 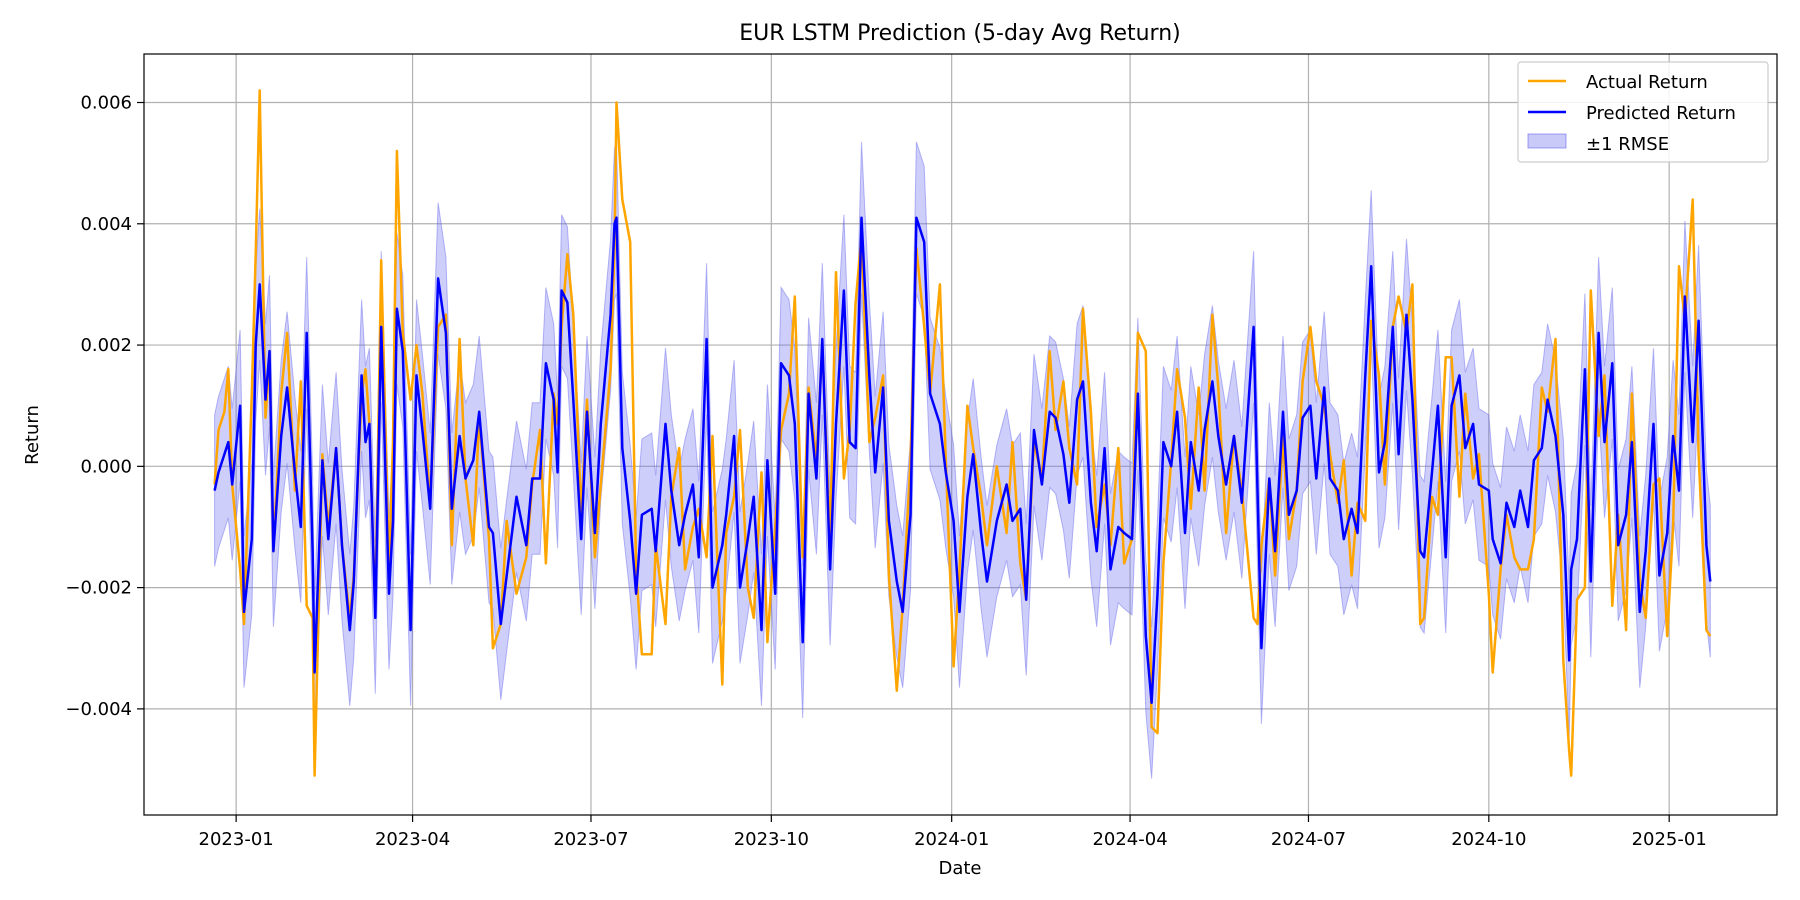 What do you see at coordinates (590, 839) in the screenshot?
I see `x-tick-label: 2023-07` at bounding box center [590, 839].